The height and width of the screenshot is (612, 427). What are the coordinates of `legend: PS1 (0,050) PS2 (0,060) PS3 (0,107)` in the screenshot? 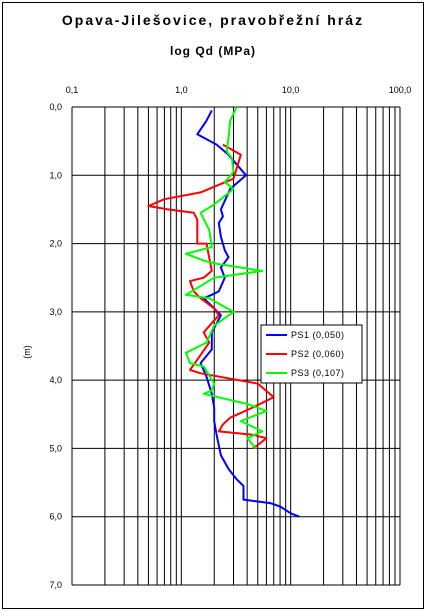 It's located at (311, 354).